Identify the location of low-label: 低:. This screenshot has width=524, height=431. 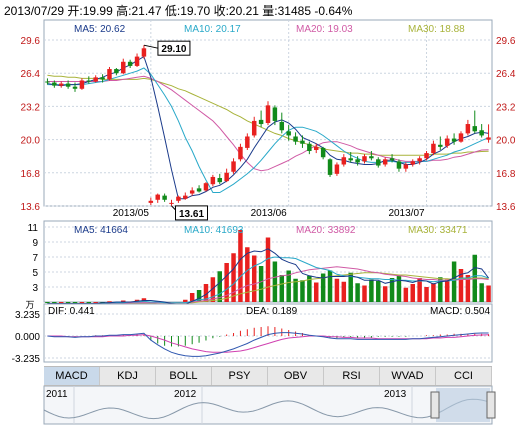
(172, 11).